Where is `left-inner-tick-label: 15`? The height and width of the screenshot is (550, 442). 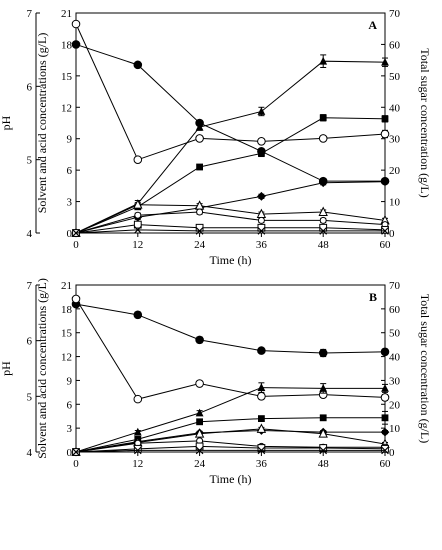 left-inner-tick-label: 15 is located at coordinates (67, 77).